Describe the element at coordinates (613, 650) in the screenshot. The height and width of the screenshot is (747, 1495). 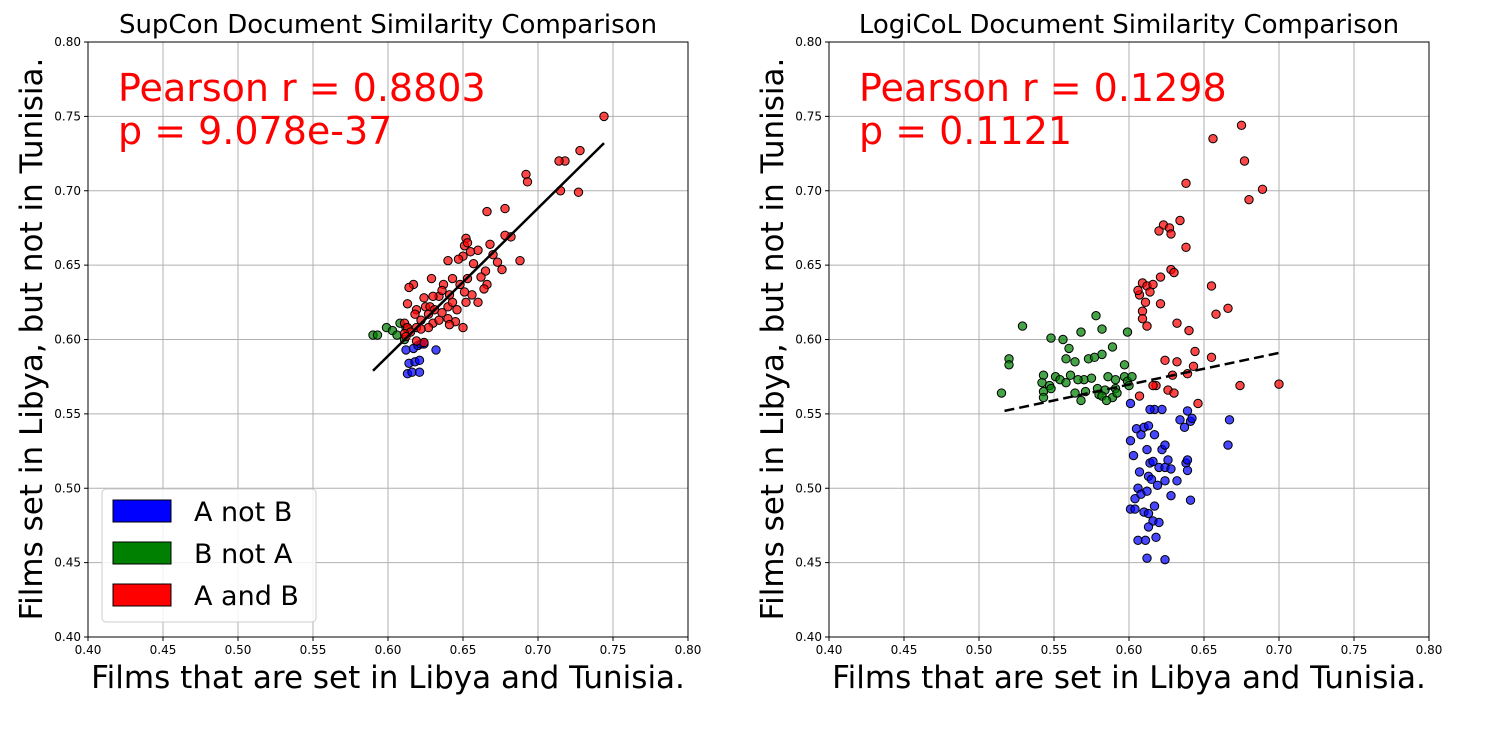
I see `x-tick-label: 0.75` at that location.